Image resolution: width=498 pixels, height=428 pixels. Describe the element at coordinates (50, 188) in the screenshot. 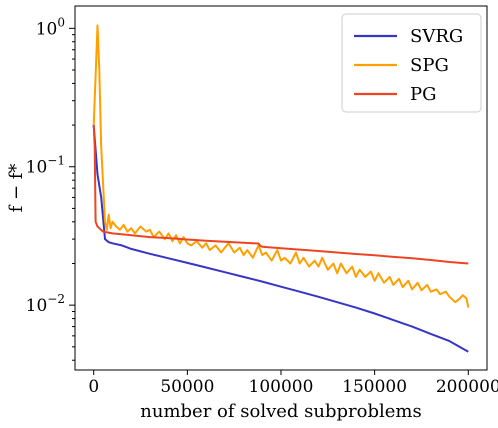

I see `y-axis: 10⁰ 10⁻¹ 10⁻²` at that location.